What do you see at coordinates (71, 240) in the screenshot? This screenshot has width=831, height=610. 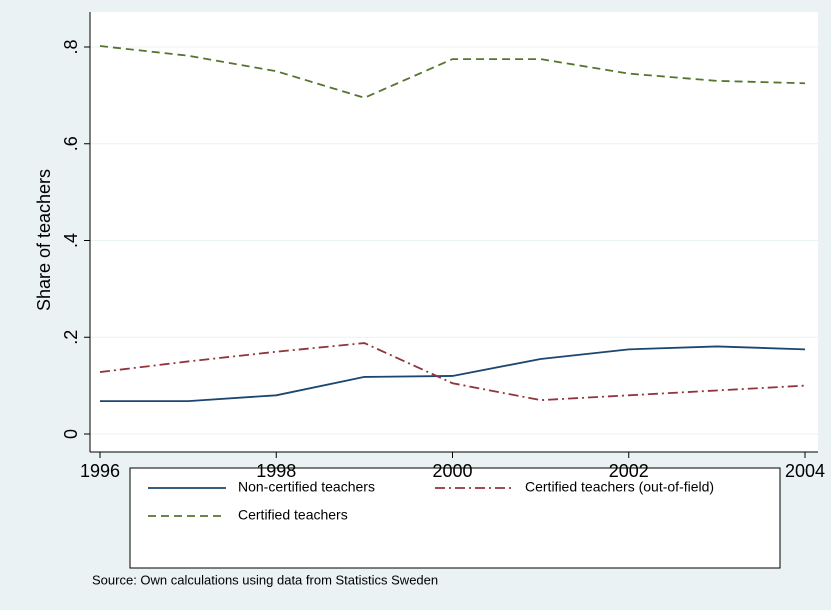 I see `y-tick-label: .4` at bounding box center [71, 240].